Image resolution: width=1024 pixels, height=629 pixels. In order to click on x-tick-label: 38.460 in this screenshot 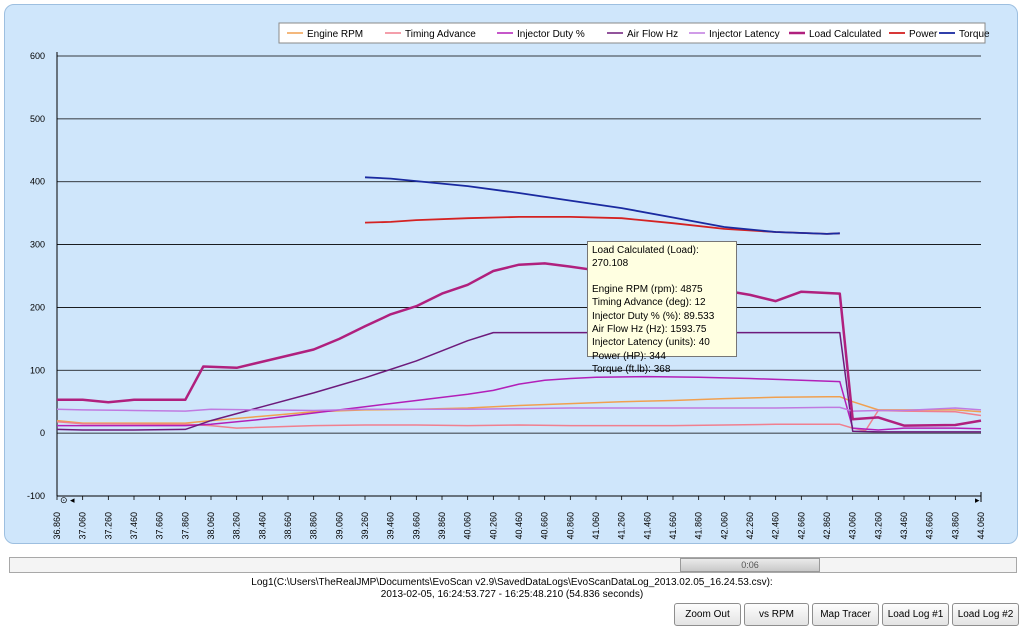, I will do `click(262, 526)`.